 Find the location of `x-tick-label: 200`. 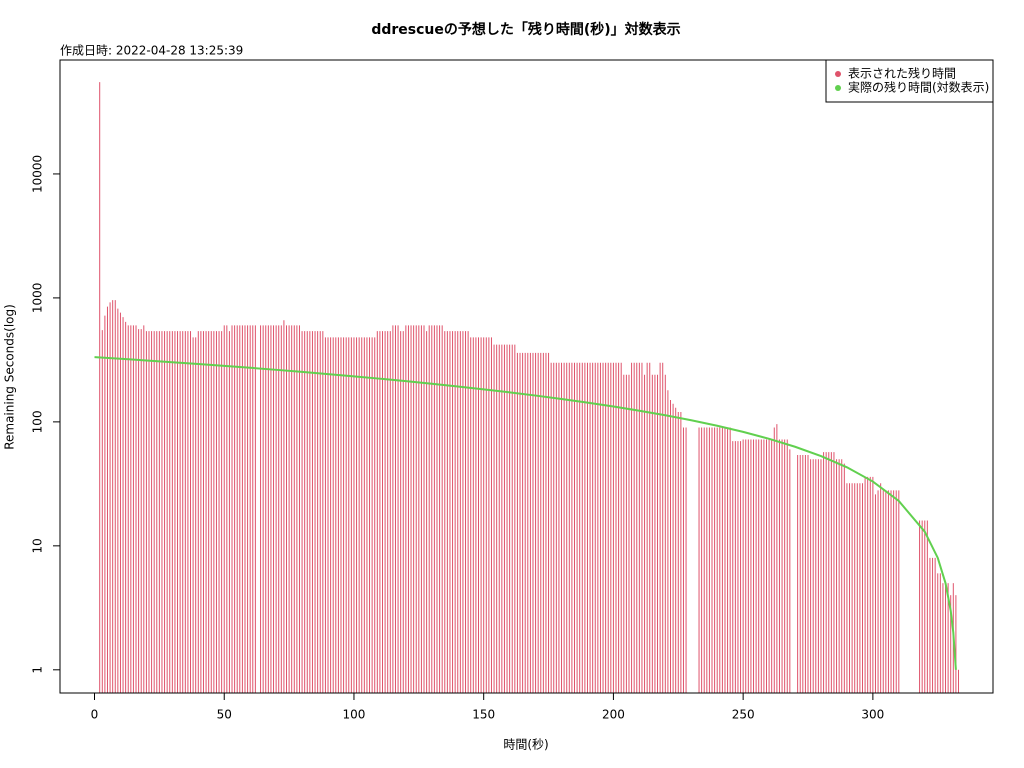

x-tick-label: 200 is located at coordinates (613, 715).